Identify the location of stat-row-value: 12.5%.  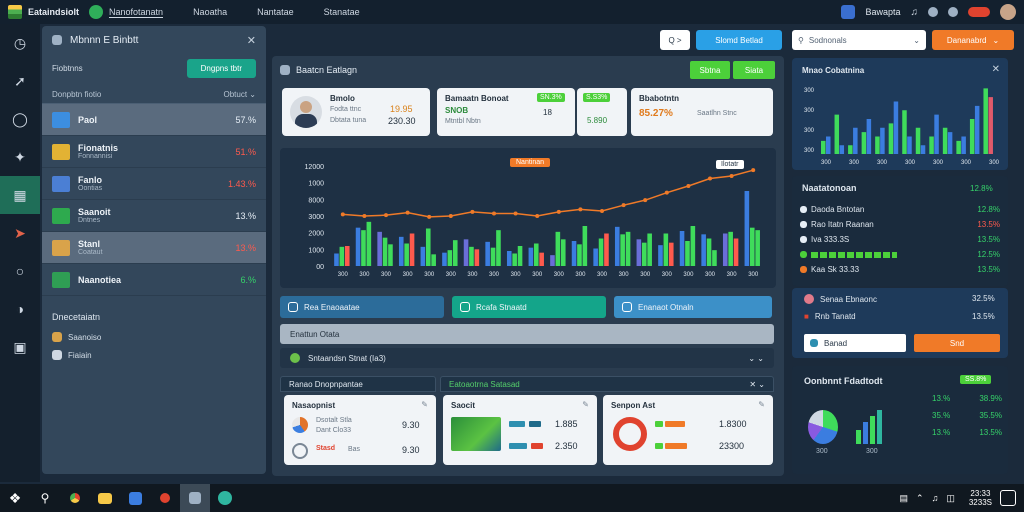
(988, 254).